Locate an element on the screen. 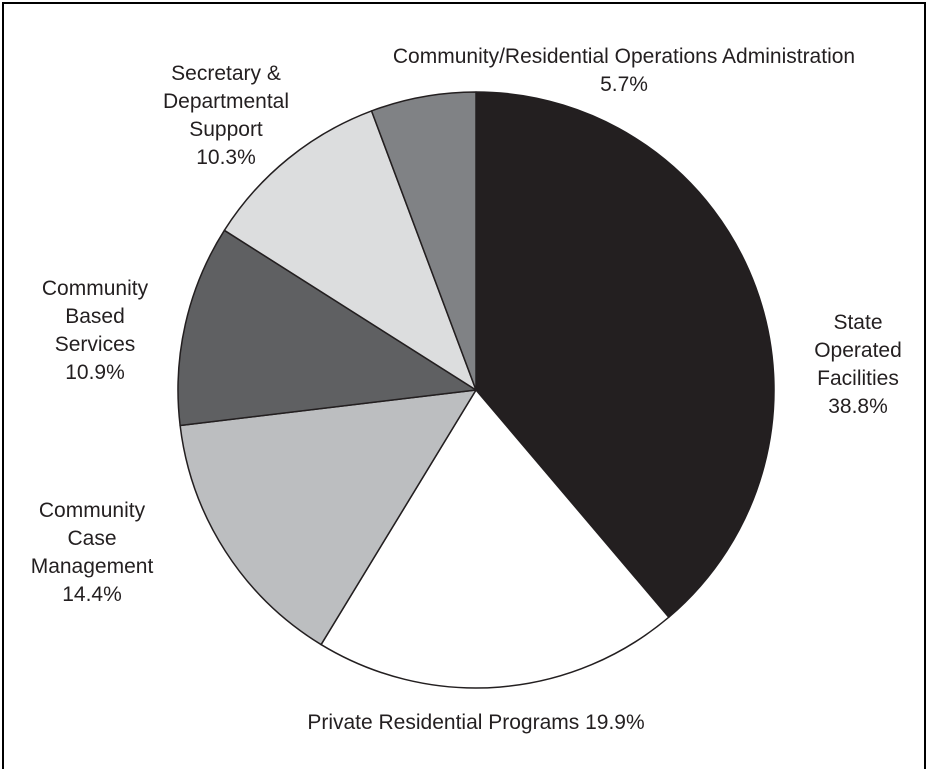 The image size is (928, 769). label-community-case-management-line-4: 14.4% is located at coordinates (92, 594).